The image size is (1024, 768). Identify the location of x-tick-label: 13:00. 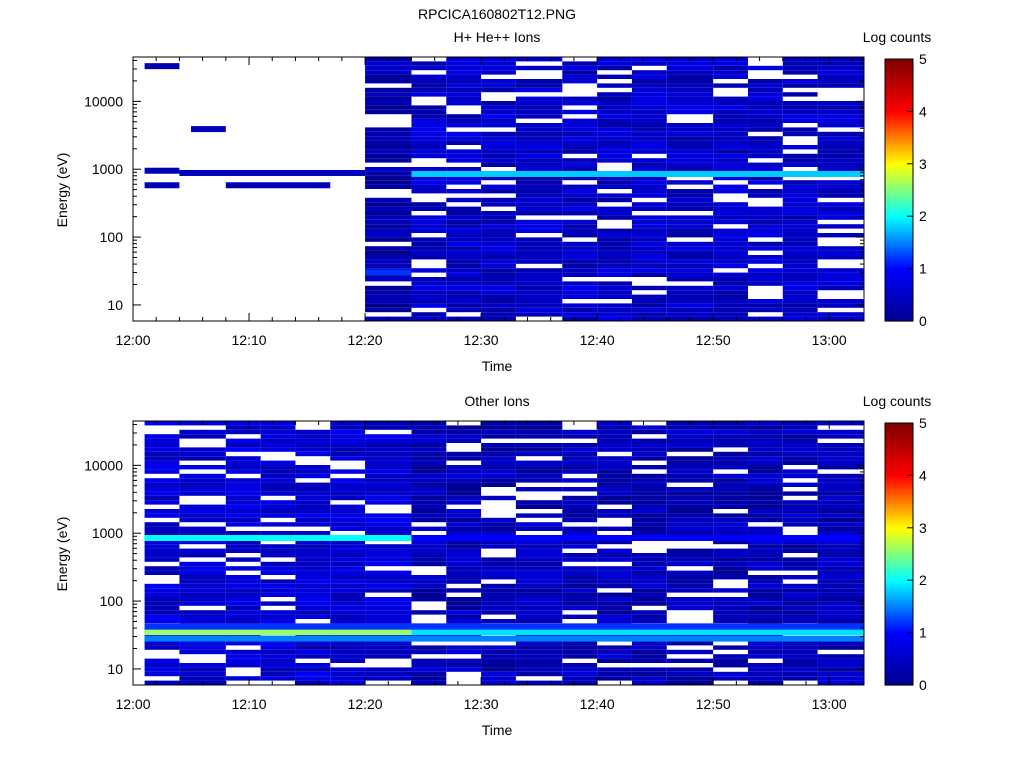
(829, 340).